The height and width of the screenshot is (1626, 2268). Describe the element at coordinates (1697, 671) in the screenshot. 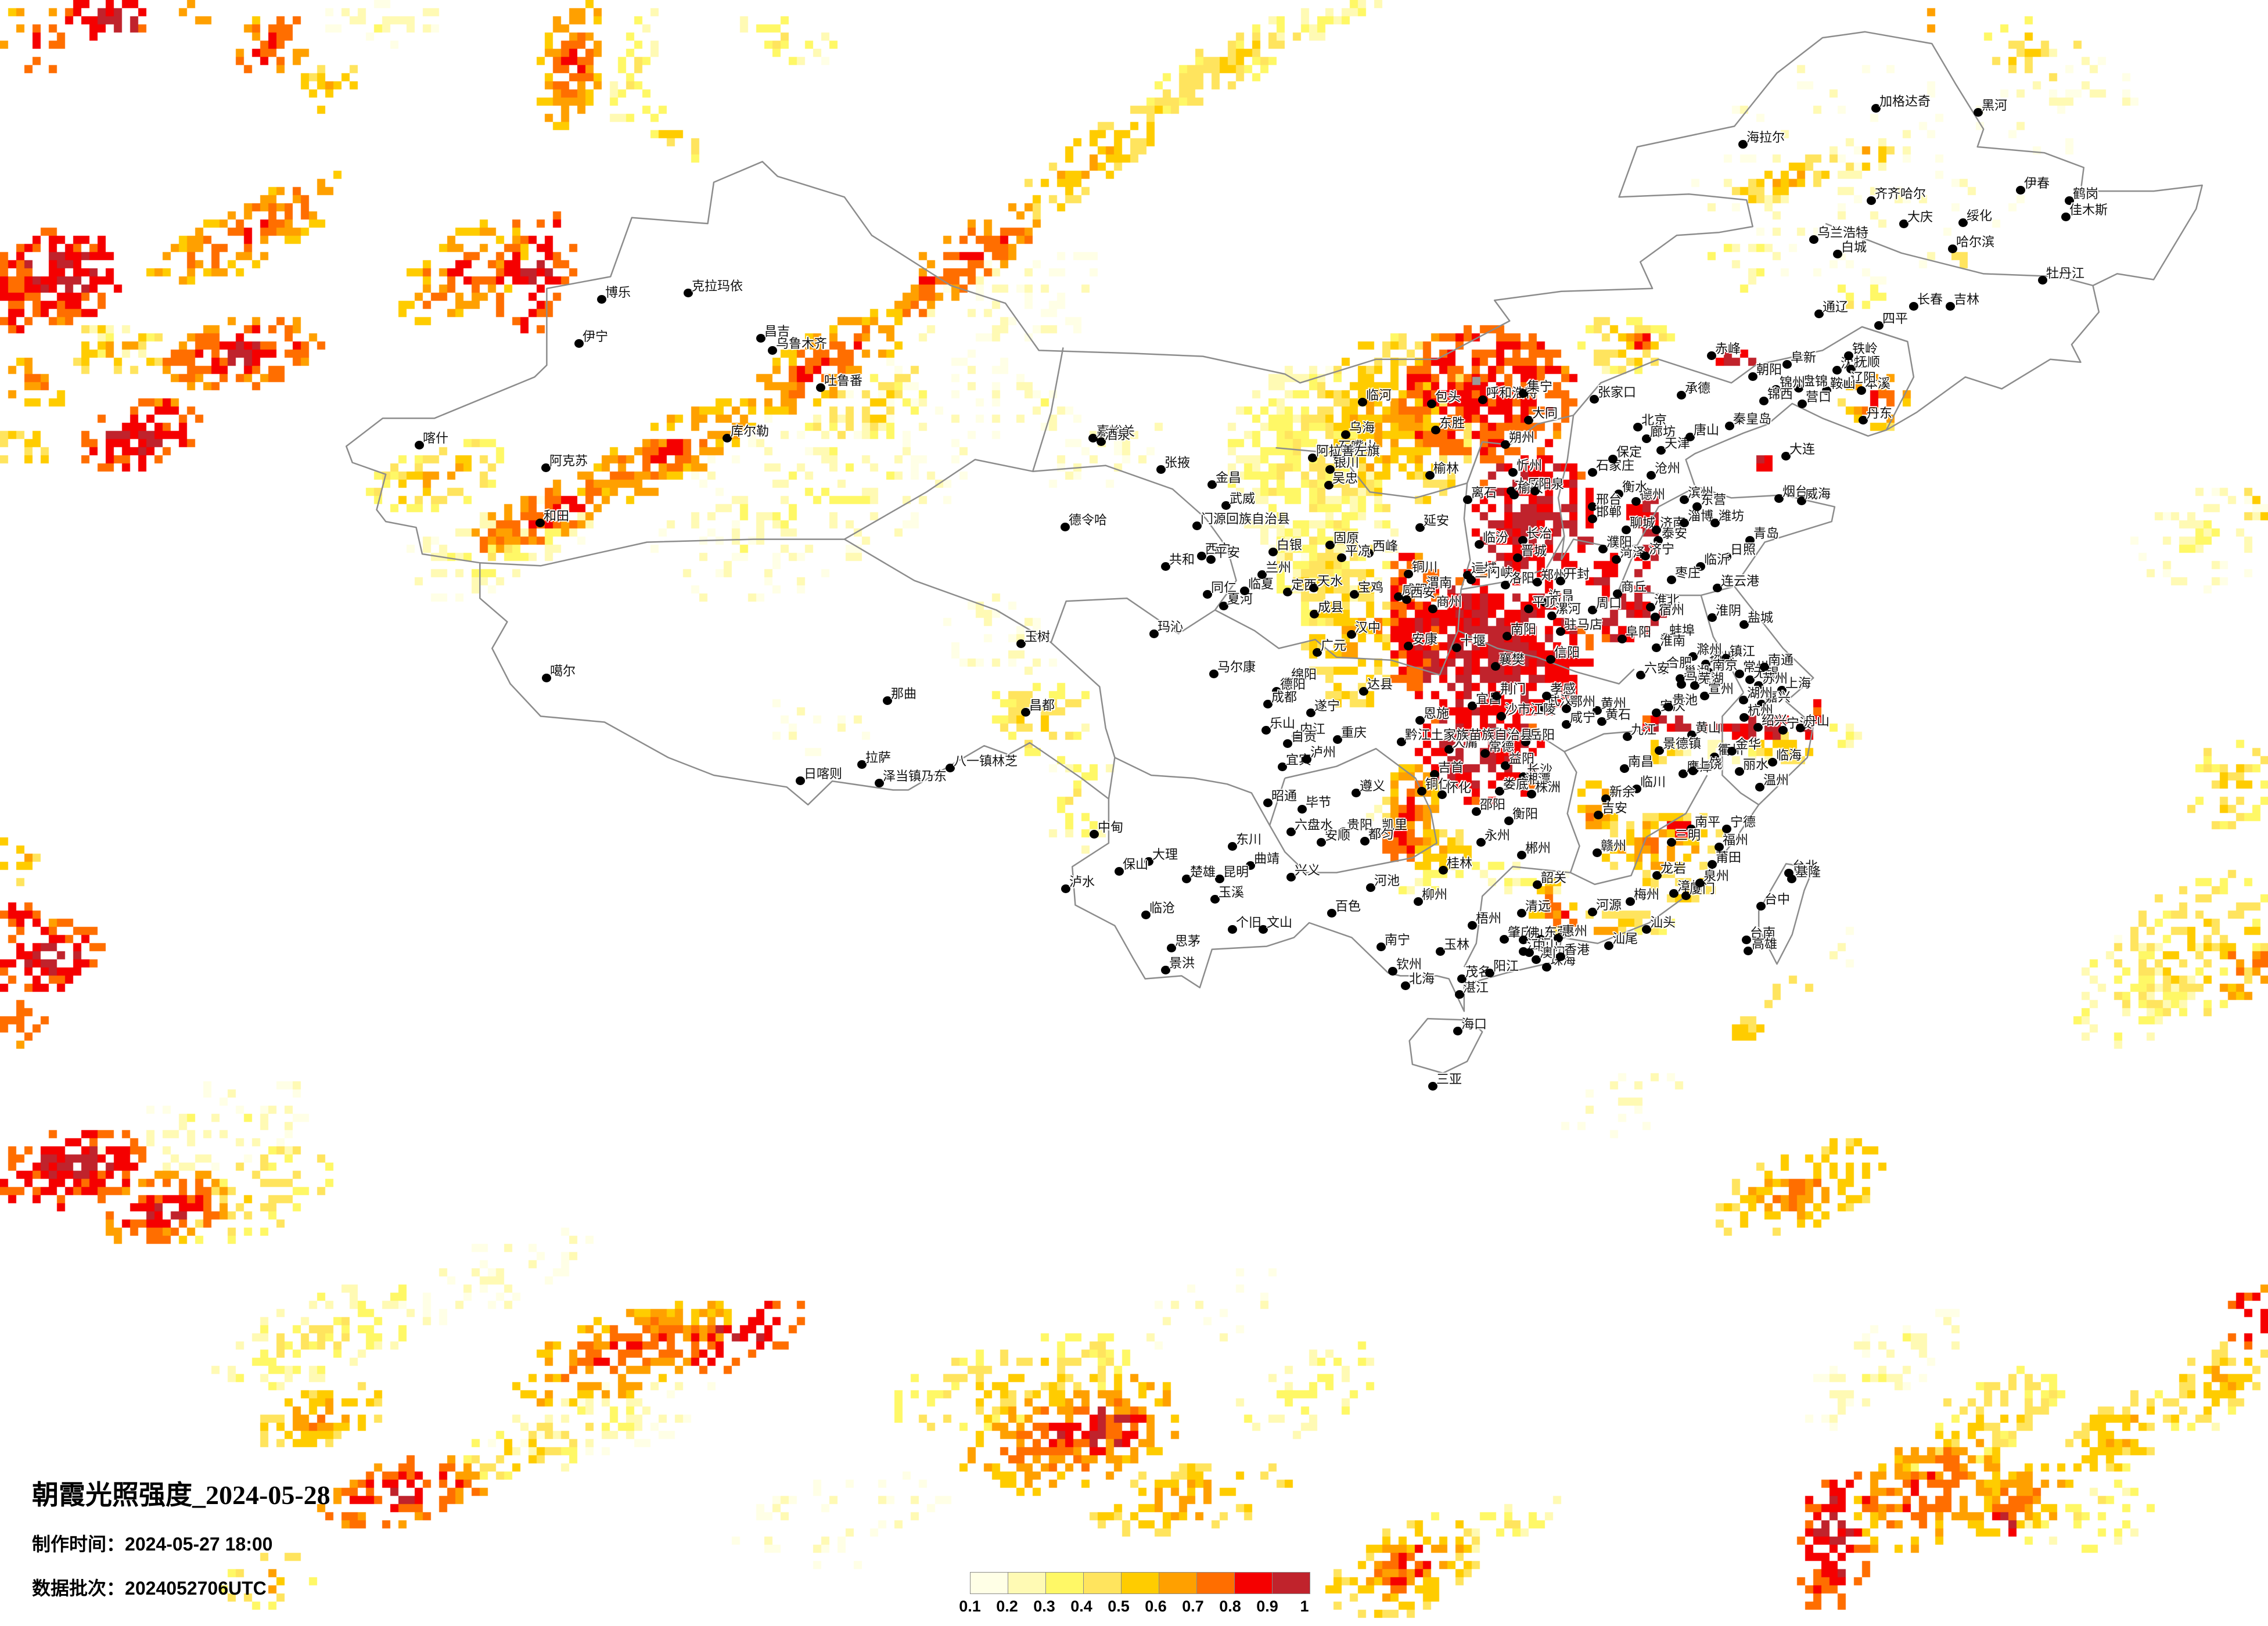

I see `city-label: 巢湖` at that location.